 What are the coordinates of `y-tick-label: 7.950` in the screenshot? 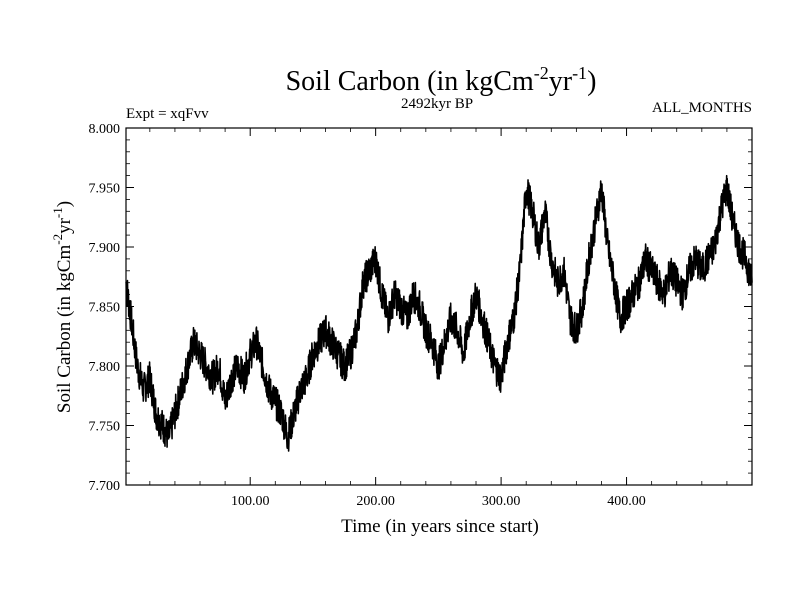 It's located at (105, 189).